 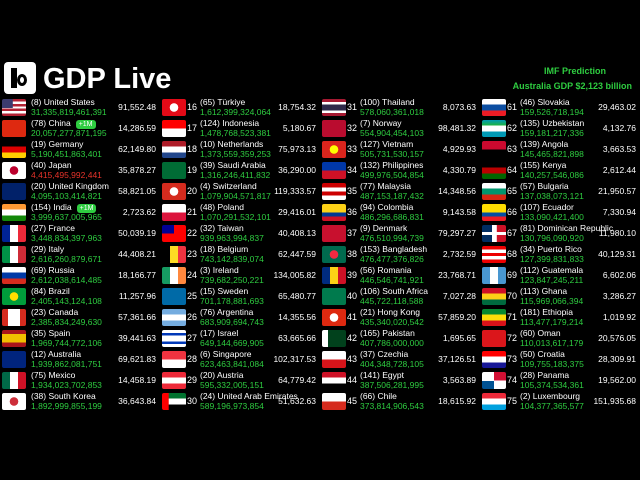 I want to click on country-row: 45 (66) Chile 373,814,906,543 18,615.92, so click(x=400, y=401).